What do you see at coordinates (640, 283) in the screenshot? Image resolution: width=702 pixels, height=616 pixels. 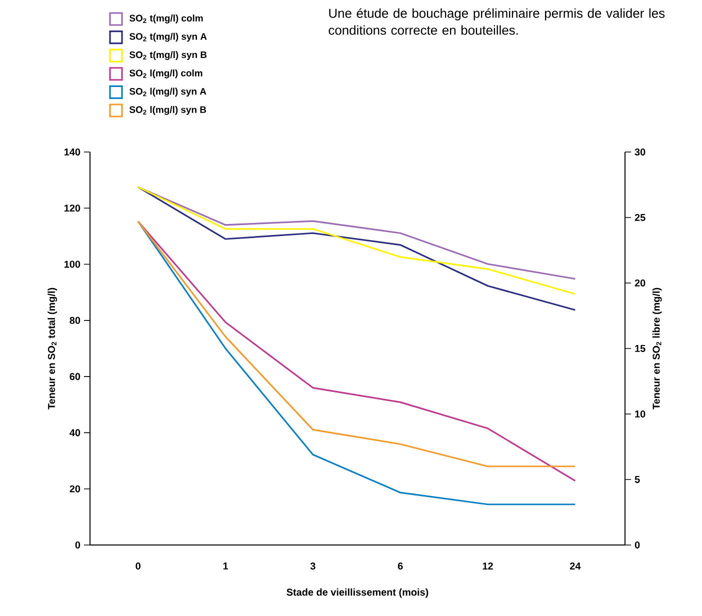 I see `y2-tick-label: 20` at bounding box center [640, 283].